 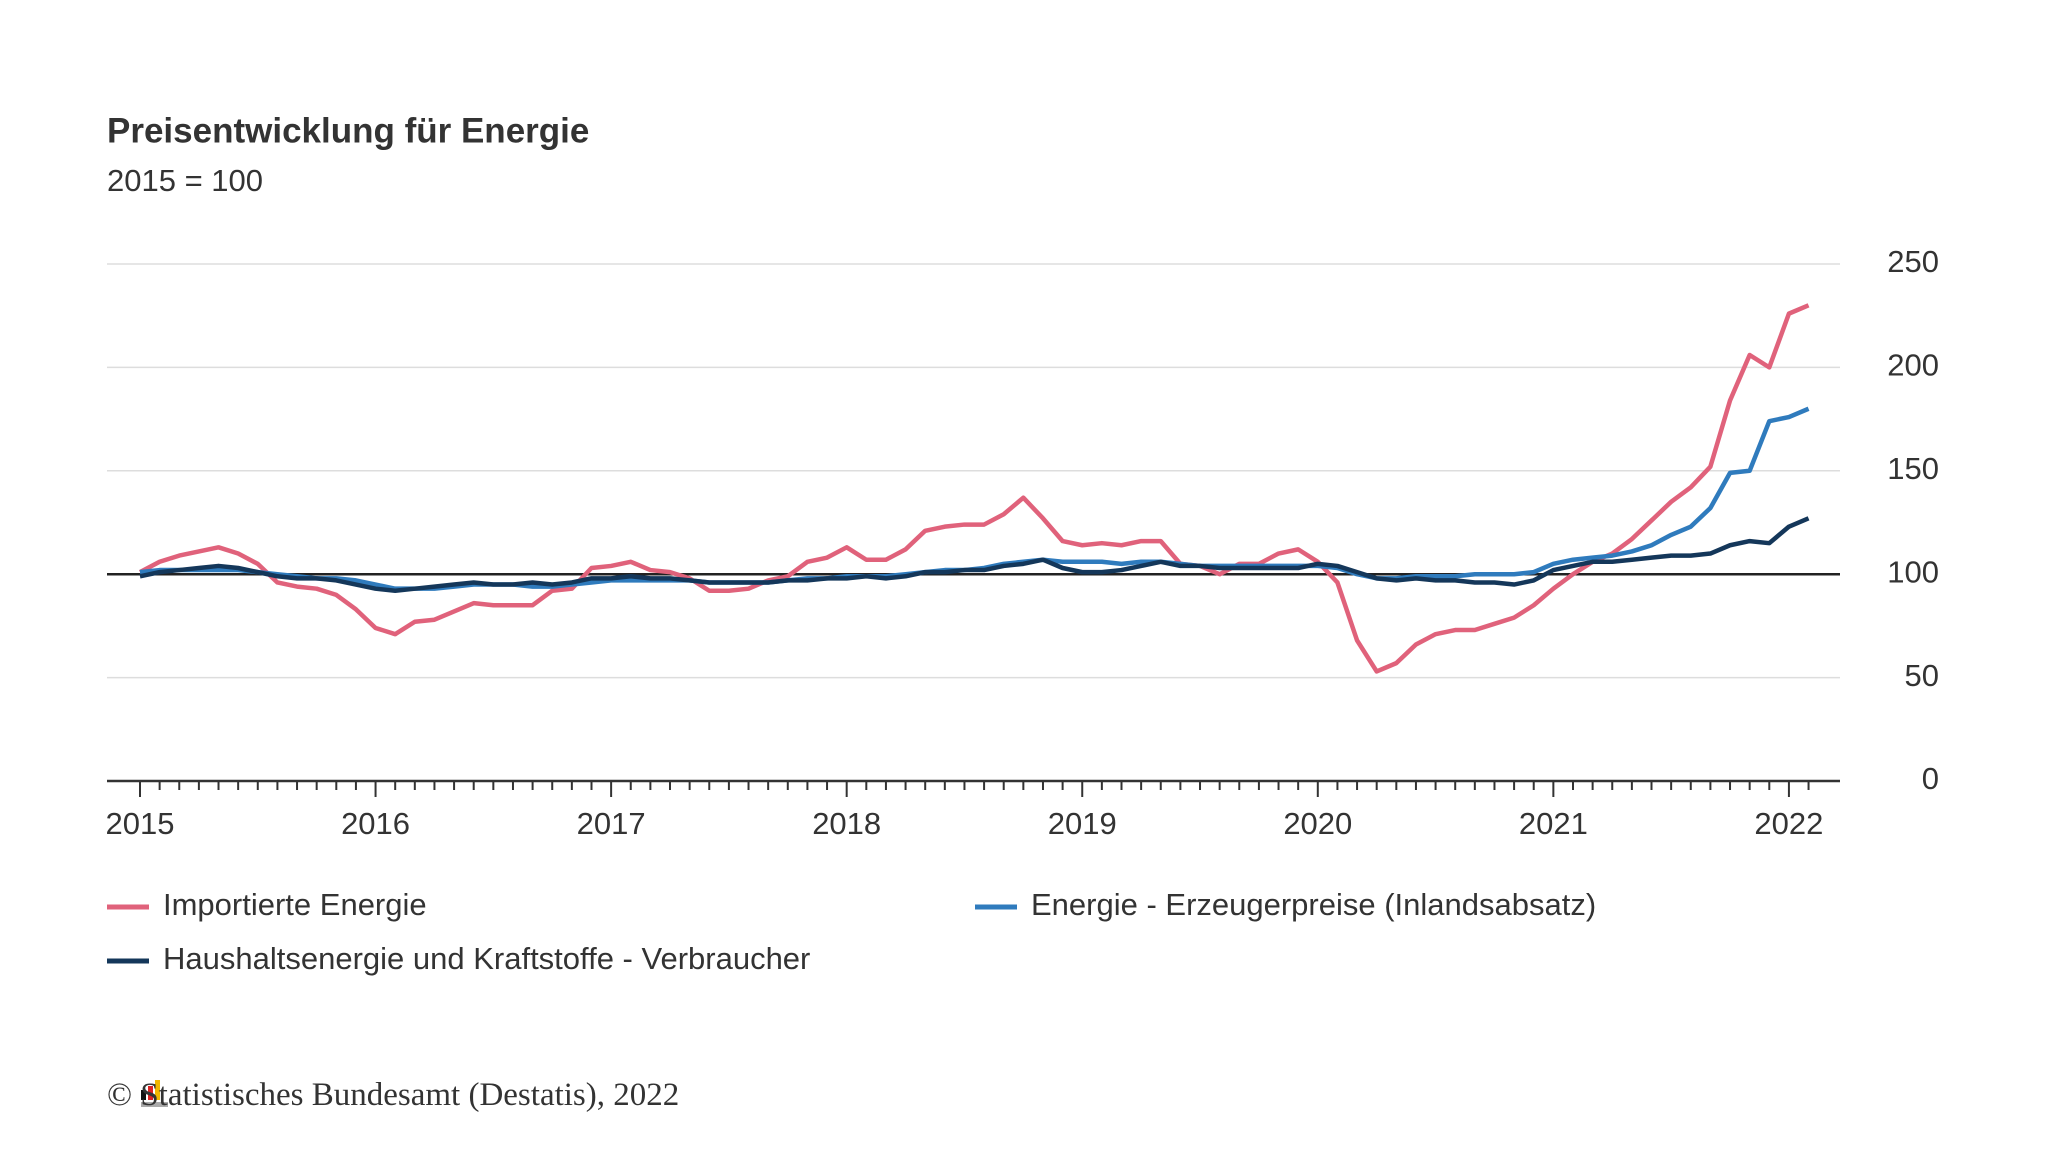 I want to click on x-tick-label: 2018, so click(x=846, y=823).